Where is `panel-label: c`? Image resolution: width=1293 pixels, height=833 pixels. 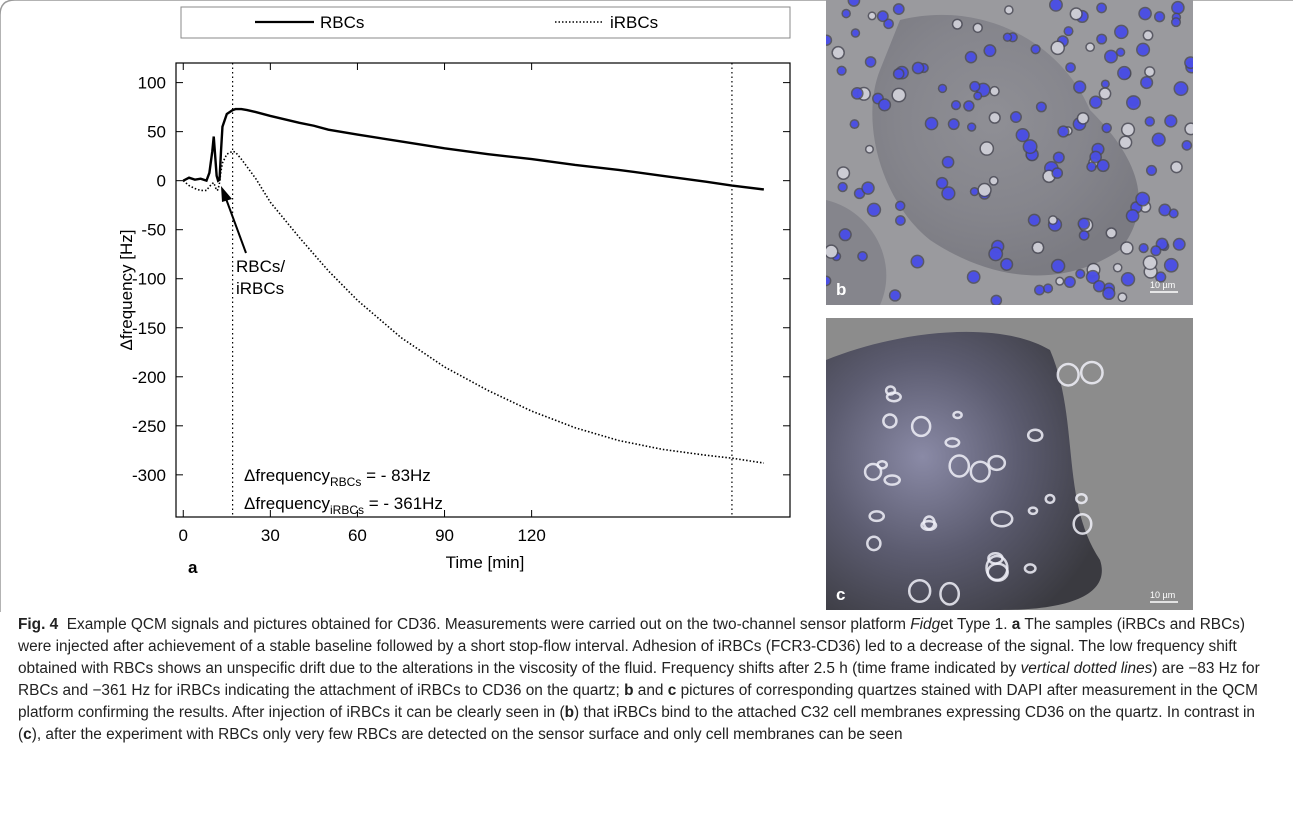
panel-label: c is located at coordinates (840, 594).